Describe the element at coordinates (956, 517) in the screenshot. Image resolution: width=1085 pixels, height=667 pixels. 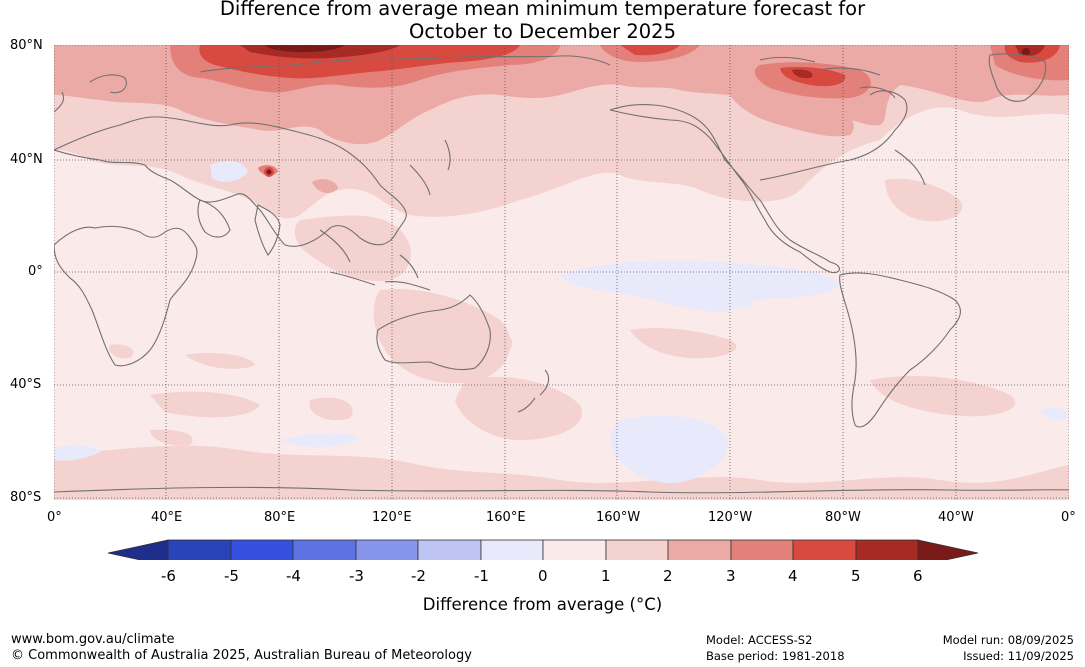
I see `lon-label-40w: 40°W` at that location.